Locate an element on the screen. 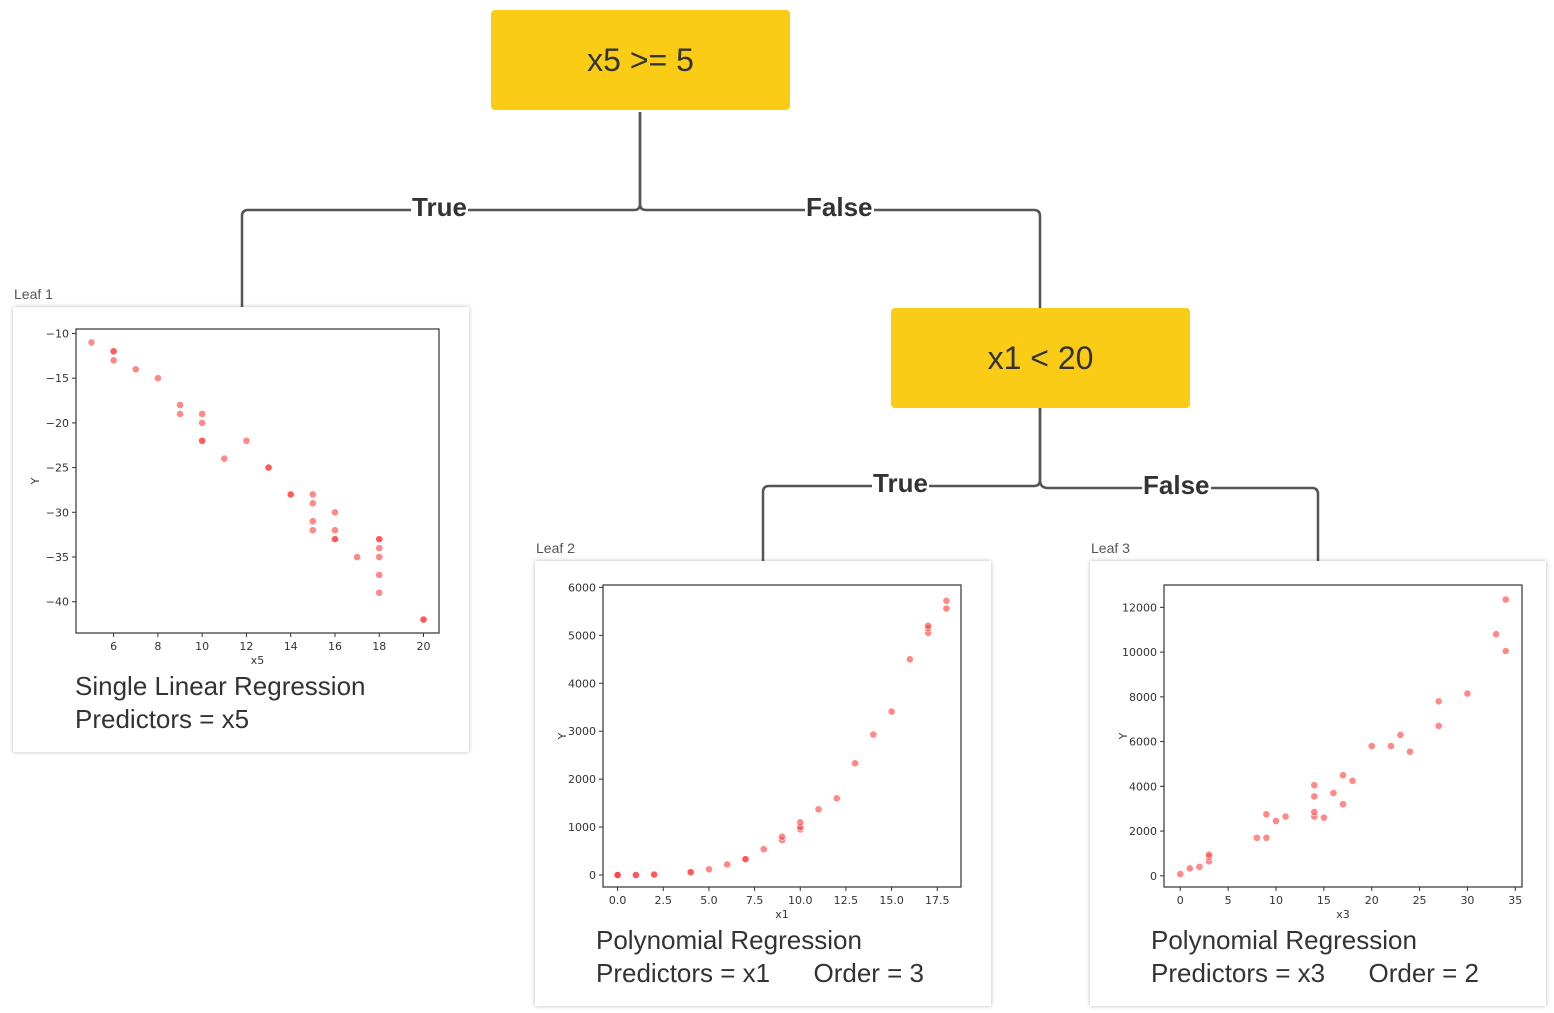 The height and width of the screenshot is (1013, 1554). x-tick-label: 10 is located at coordinates (202, 646).